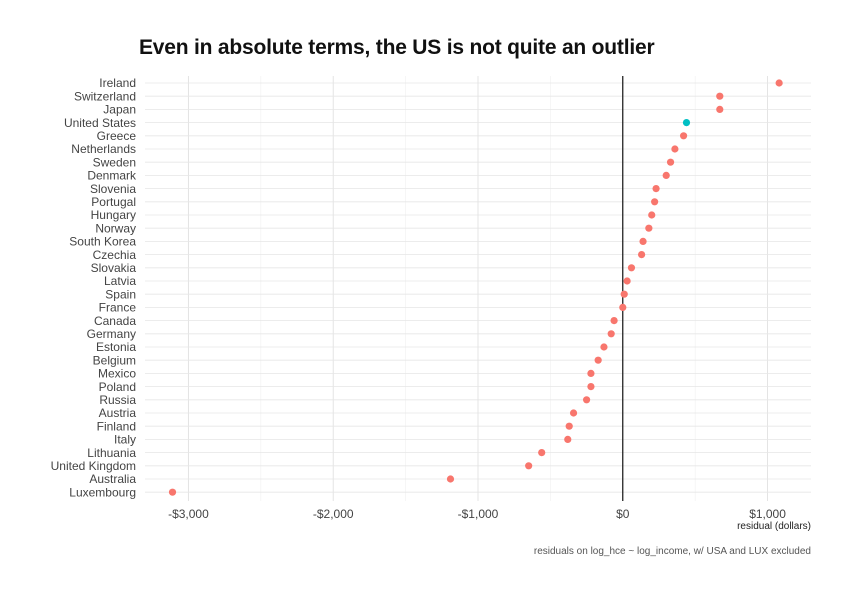 This screenshot has width=852, height=599. What do you see at coordinates (542, 453) in the screenshot?
I see `data-point-lithuania` at bounding box center [542, 453].